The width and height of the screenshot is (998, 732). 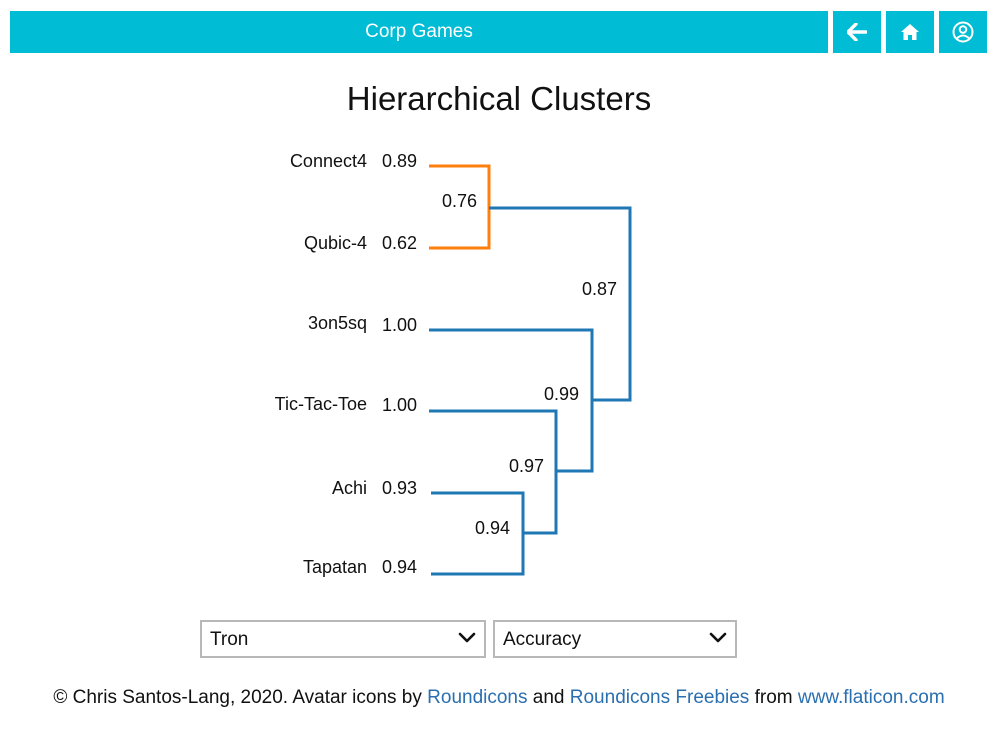 I want to click on leaf-value: 0.94, so click(x=399, y=567).